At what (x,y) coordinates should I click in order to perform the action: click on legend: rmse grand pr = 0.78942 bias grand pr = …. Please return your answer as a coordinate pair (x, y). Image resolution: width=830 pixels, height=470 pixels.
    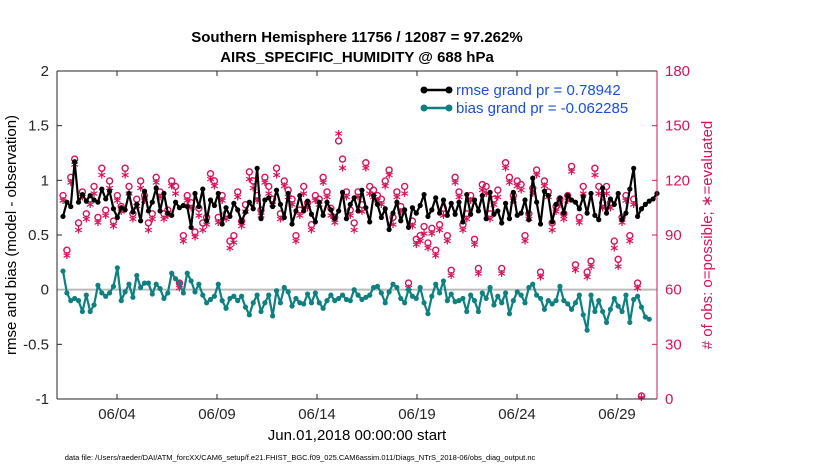
    Looking at the image, I should click on (534, 100).